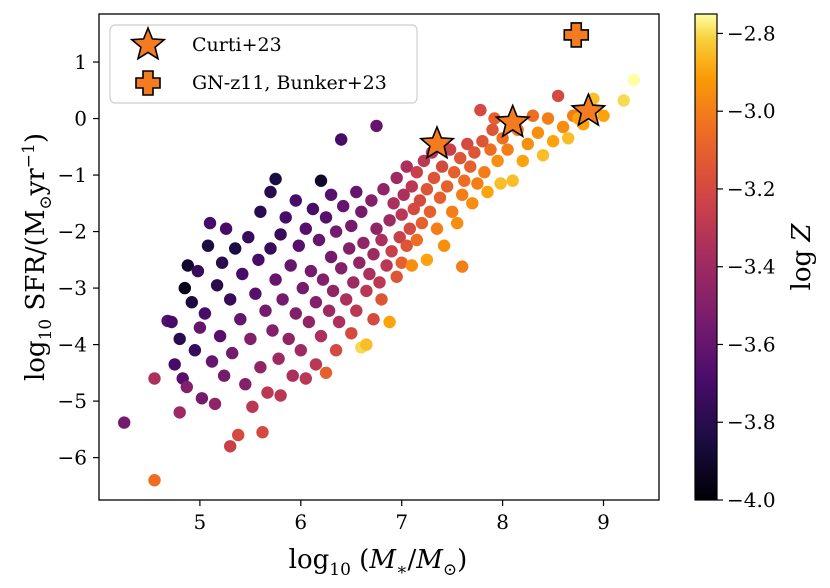  I want to click on legend-box, so click(263, 64).